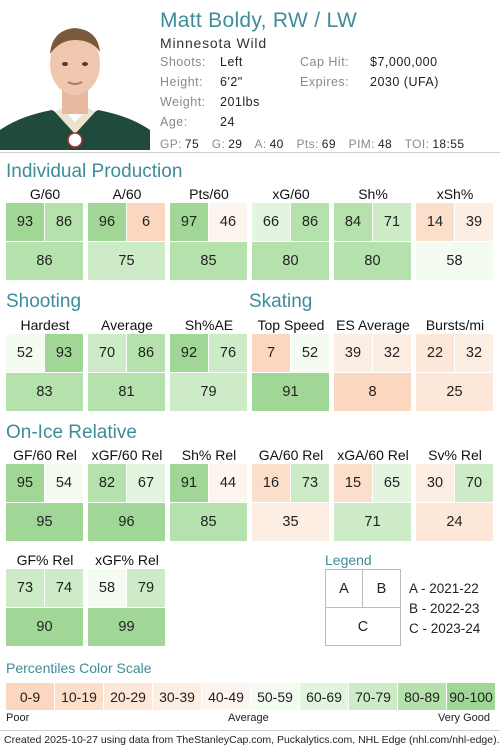 This screenshot has height=750, width=500. Describe the element at coordinates (361, 144) in the screenshot. I see `pim-label: PIM:` at that location.